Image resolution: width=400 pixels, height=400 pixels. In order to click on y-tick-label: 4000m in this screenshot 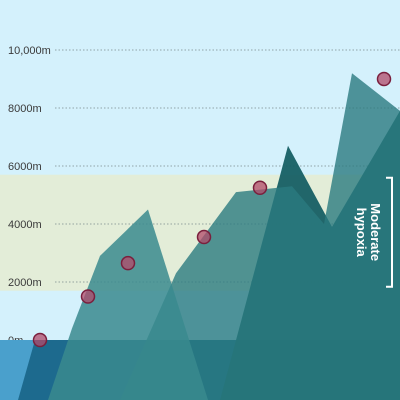, I will do `click(25, 225)`.